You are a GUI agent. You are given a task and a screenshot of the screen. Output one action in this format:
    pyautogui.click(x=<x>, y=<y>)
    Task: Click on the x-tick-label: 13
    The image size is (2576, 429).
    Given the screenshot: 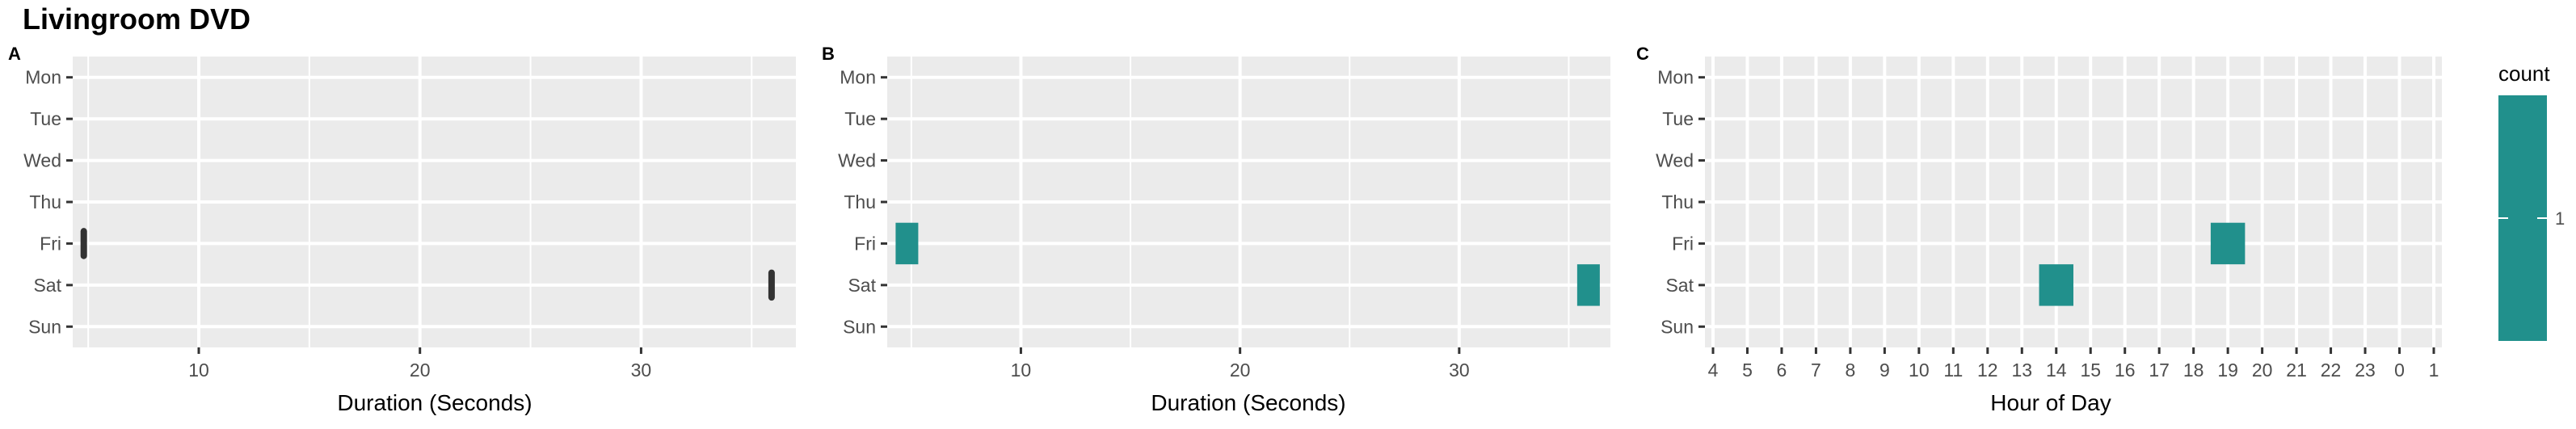 What is the action you would take?
    pyautogui.click(x=2021, y=370)
    